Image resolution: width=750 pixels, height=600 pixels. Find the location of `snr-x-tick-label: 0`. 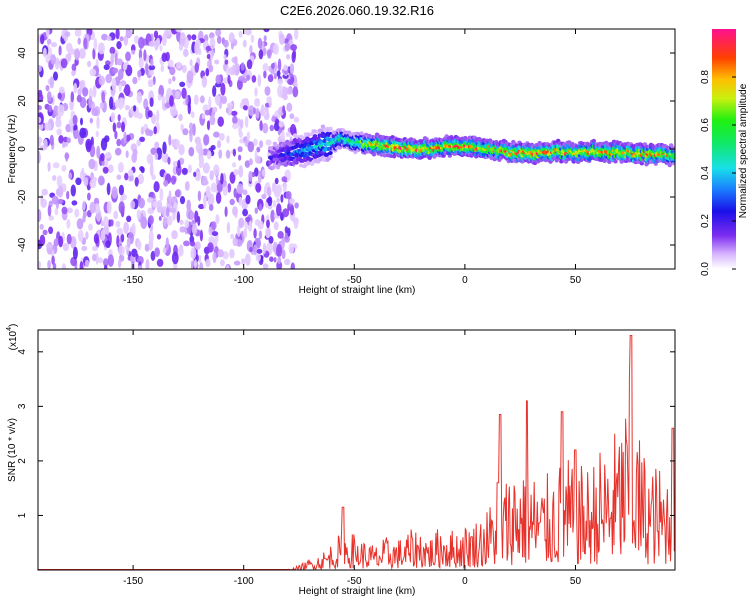

snr-x-tick-label: 0 is located at coordinates (465, 581).